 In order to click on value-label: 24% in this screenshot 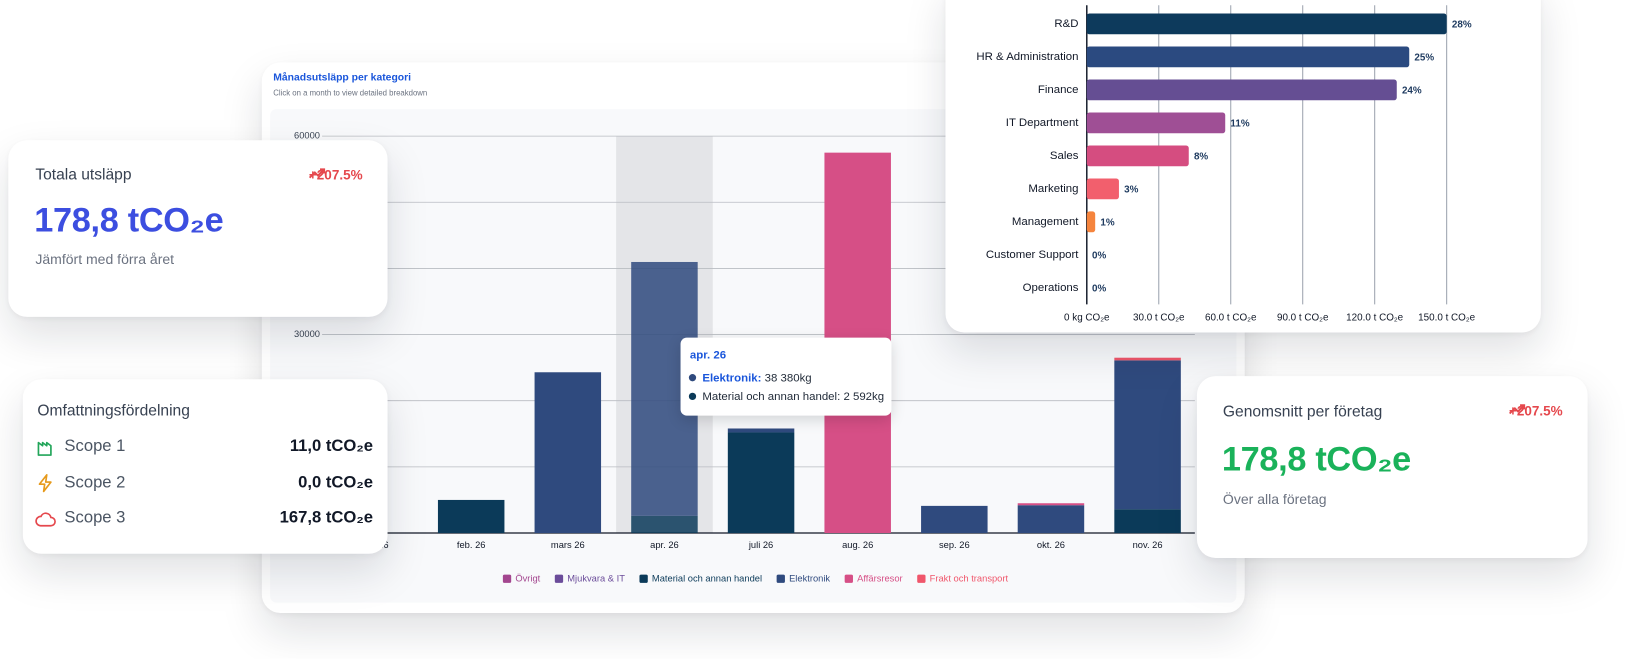, I will do `click(1412, 91)`.